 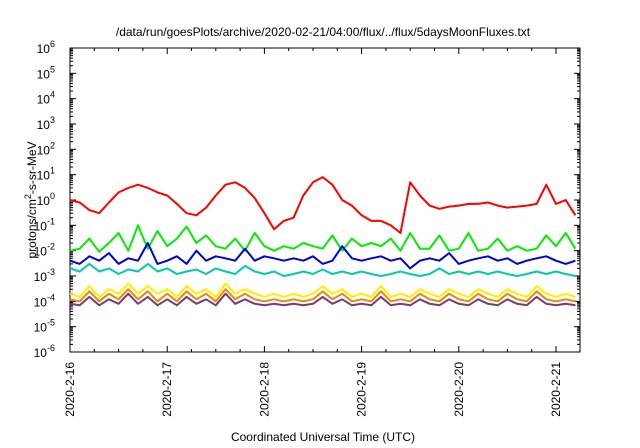 I want to click on y-tick-label: 10⁻², so click(x=44, y=250).